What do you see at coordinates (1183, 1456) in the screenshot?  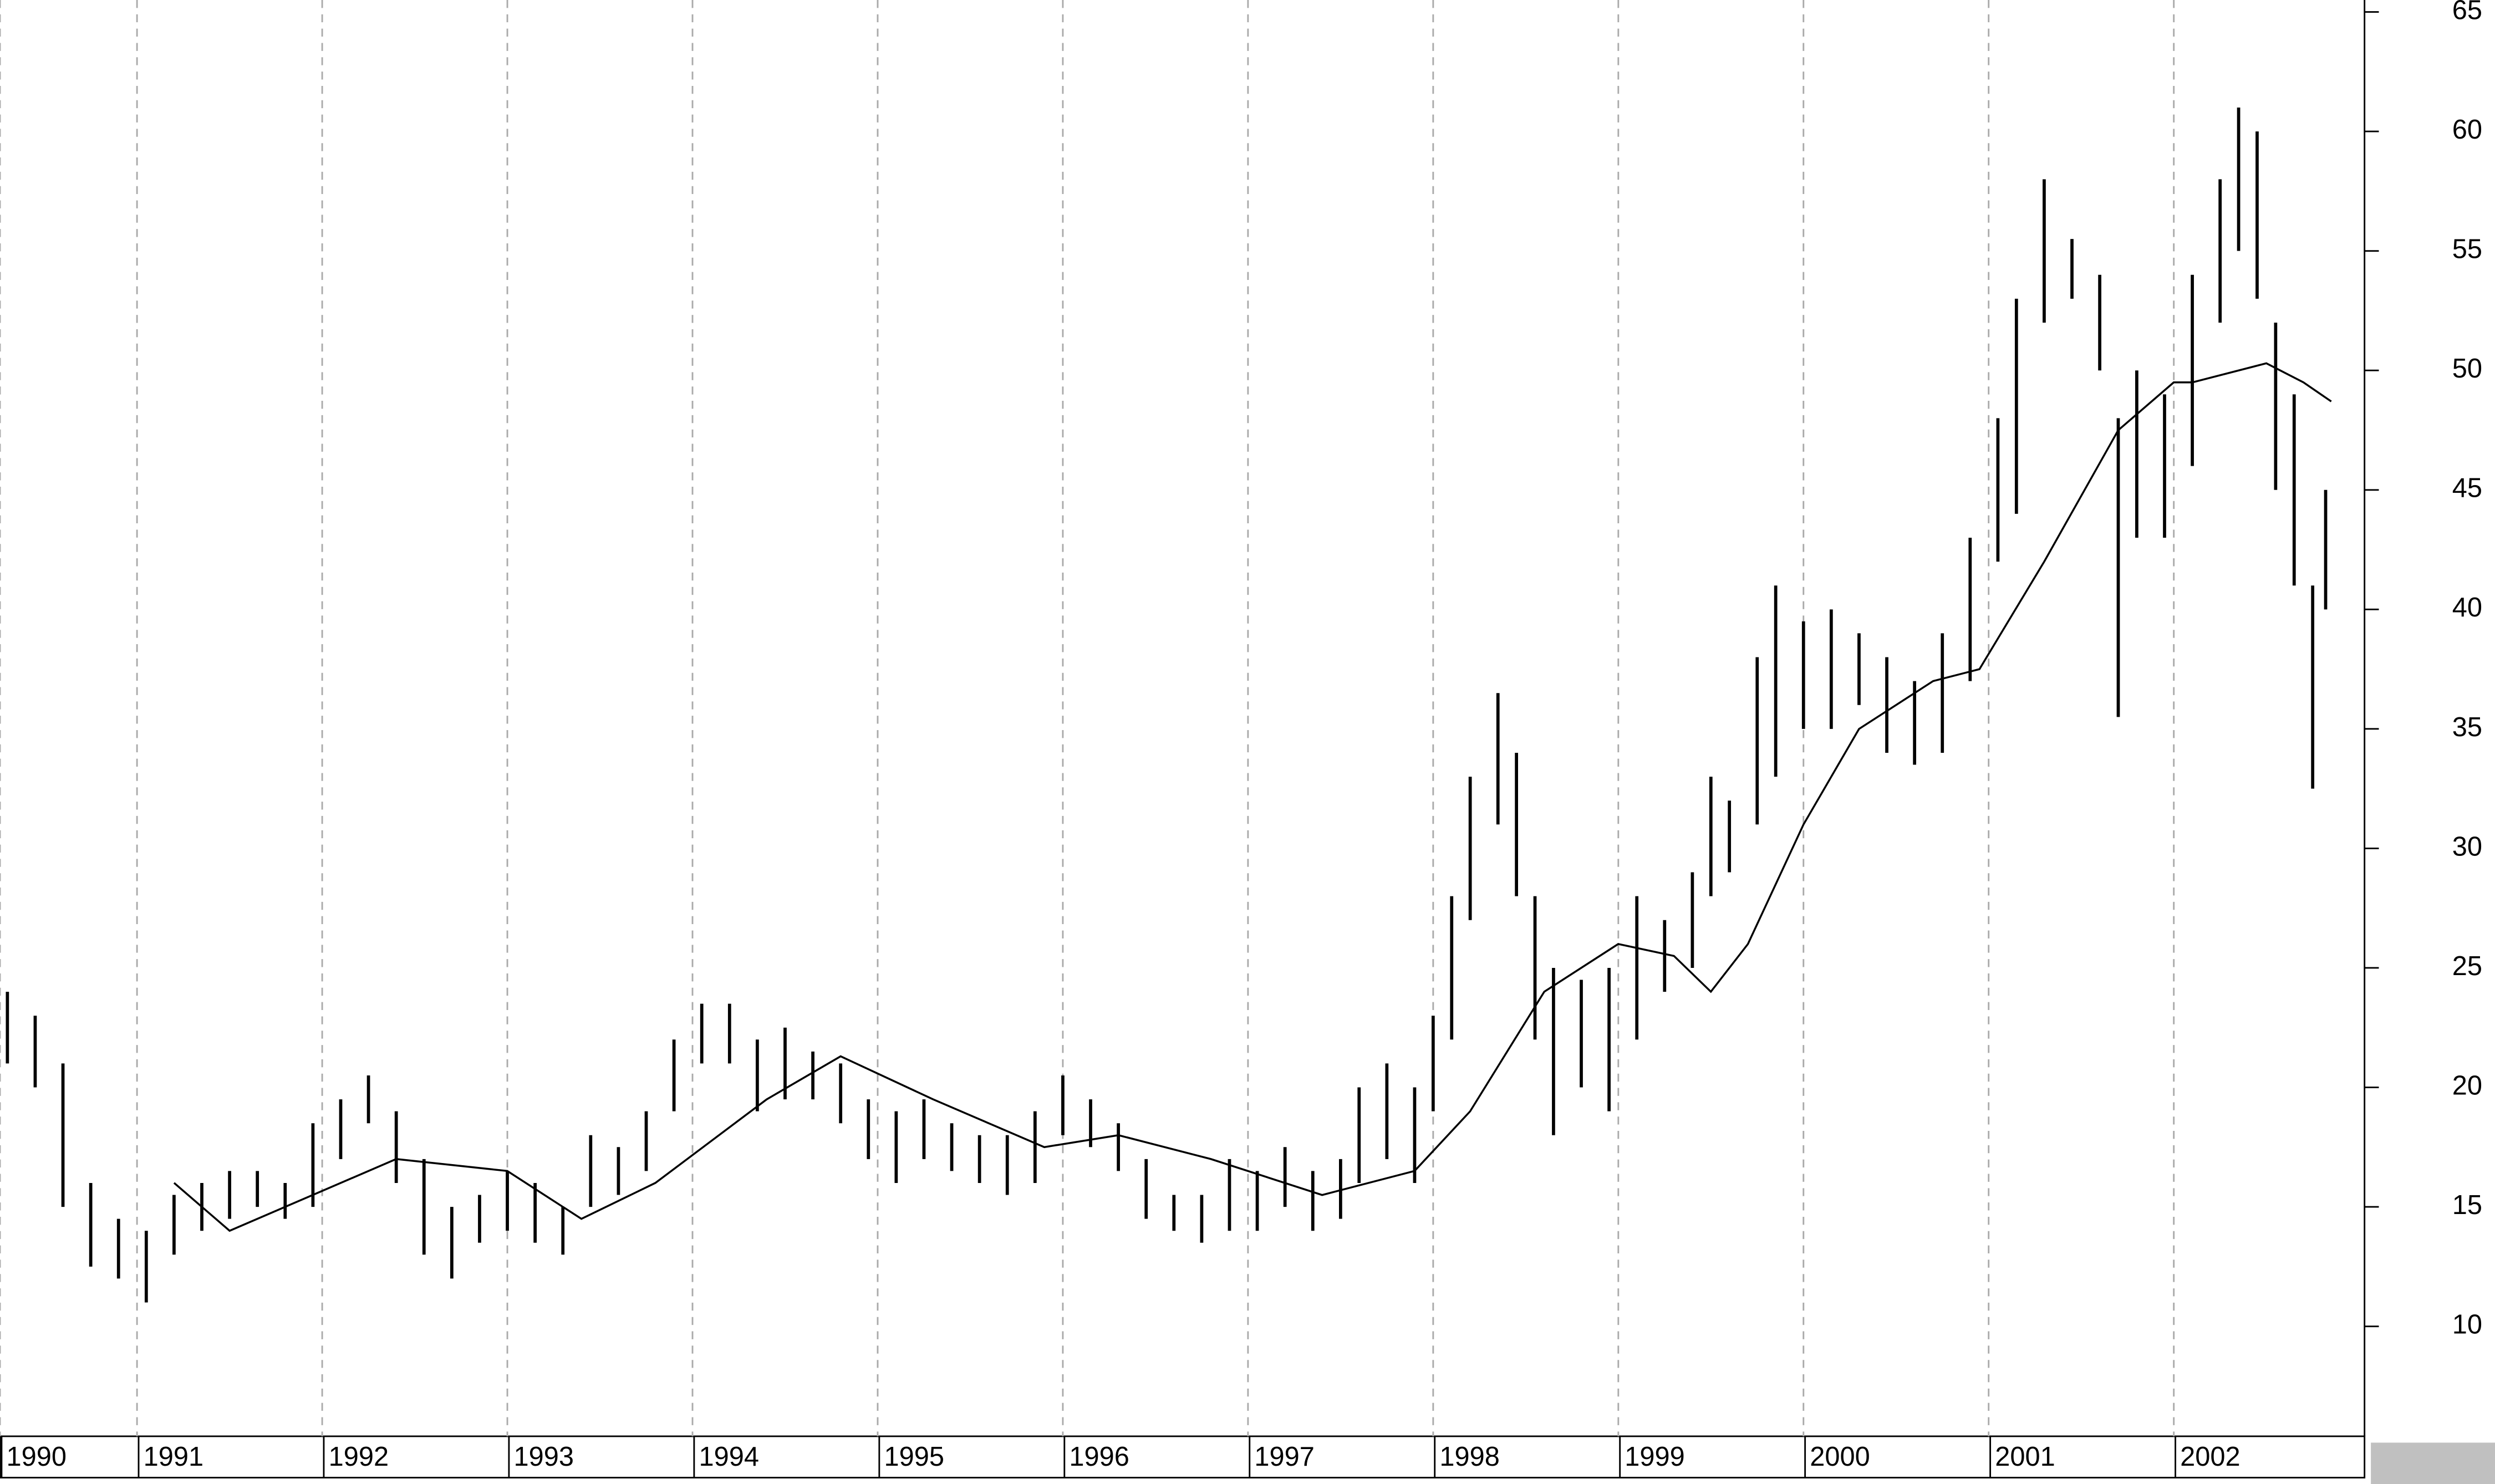 I see `x-axis-strip` at bounding box center [1183, 1456].